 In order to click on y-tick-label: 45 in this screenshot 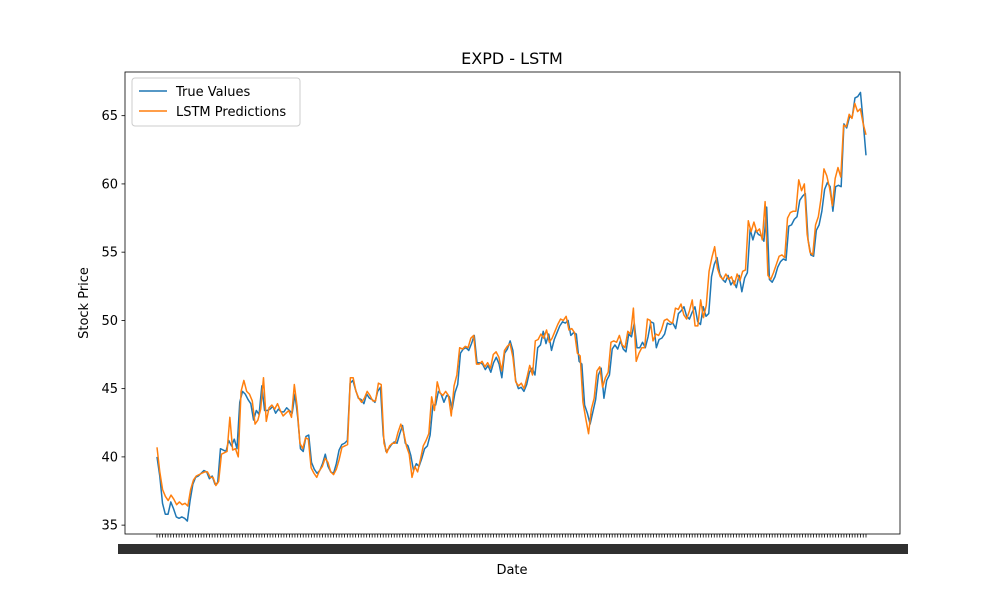, I will do `click(109, 389)`.